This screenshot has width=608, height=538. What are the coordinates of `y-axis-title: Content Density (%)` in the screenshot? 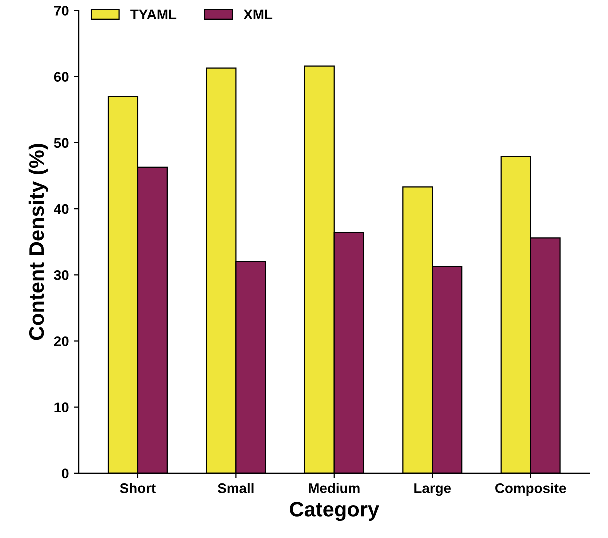 It's located at (38, 242).